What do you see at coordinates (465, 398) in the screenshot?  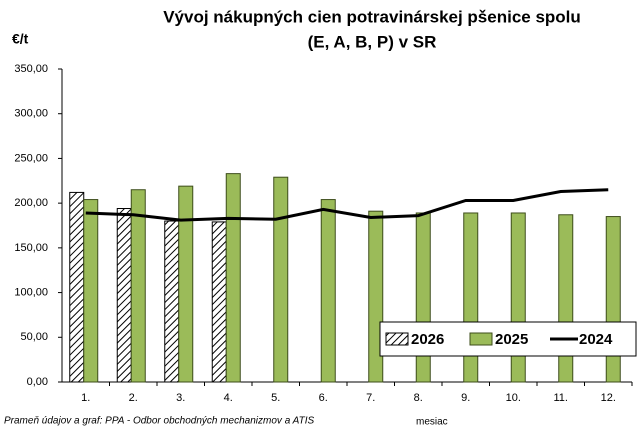 I see `x-tick-label: 9.` at bounding box center [465, 398].